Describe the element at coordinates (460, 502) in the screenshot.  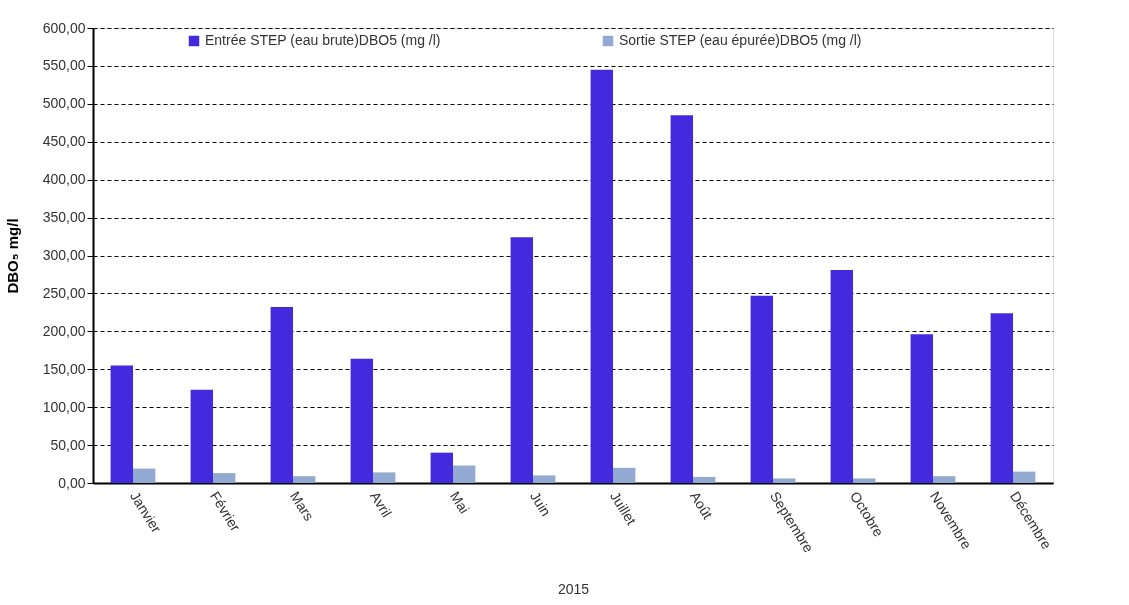
I see `x-tick-label: Mai` at that location.